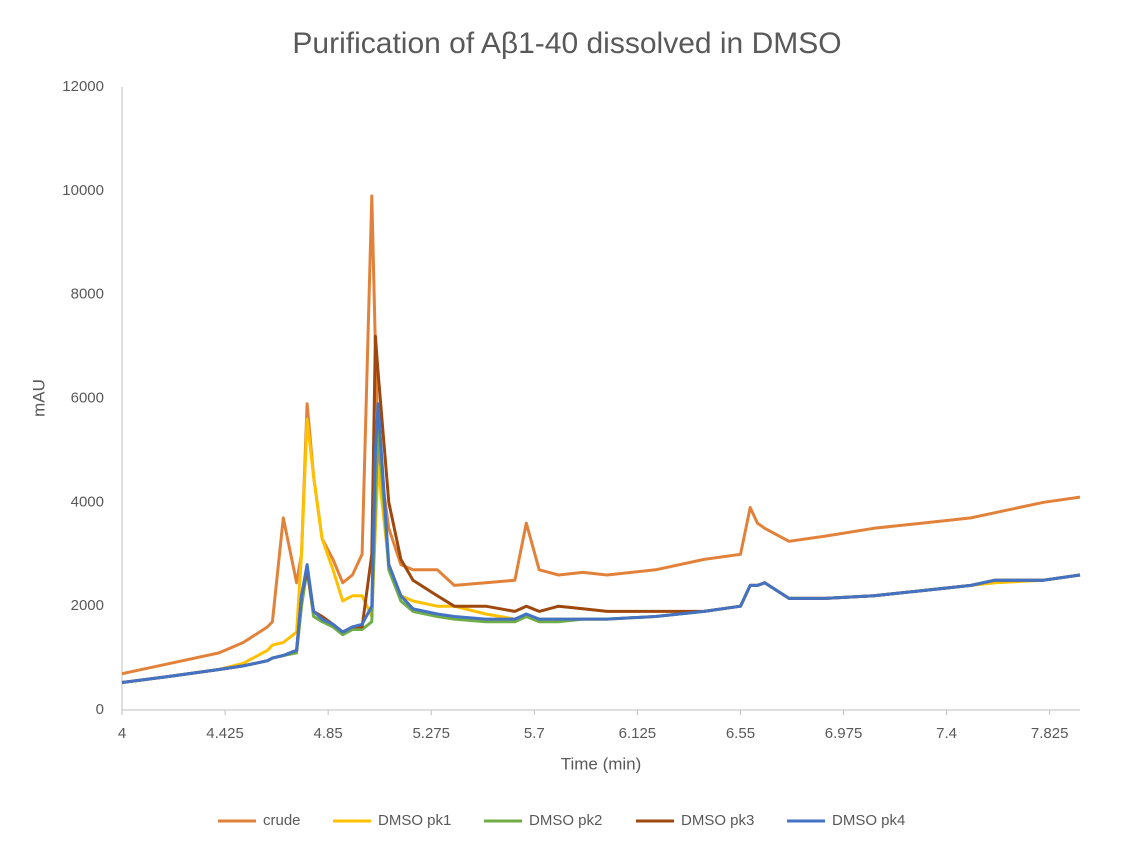 The width and height of the screenshot is (1124, 855). I want to click on x-tick-label: 7.4, so click(946, 733).